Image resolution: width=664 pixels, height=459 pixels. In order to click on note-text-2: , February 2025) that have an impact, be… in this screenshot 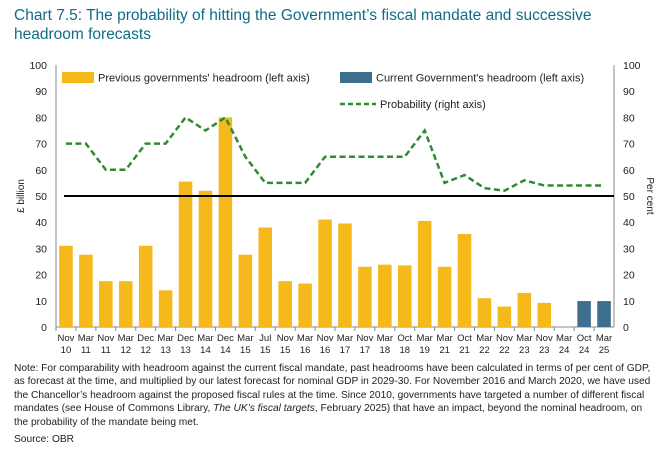, I will do `click(328, 415)`.